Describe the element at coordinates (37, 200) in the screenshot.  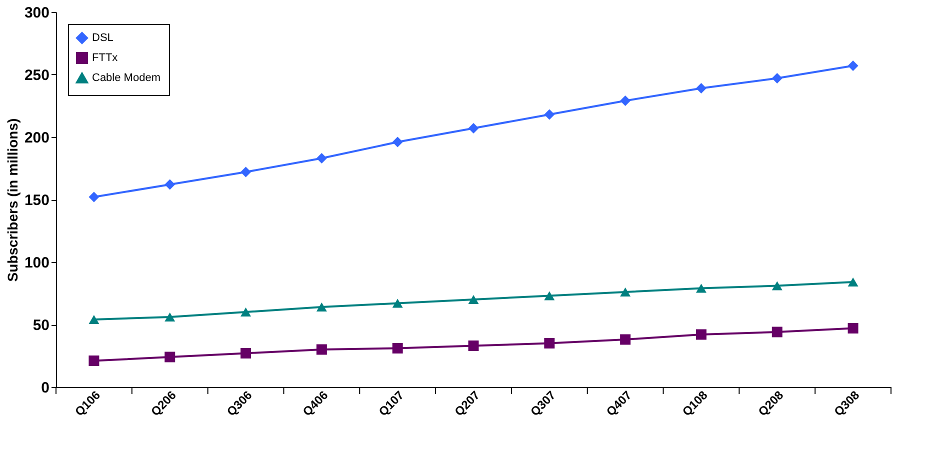
I see `y-tick-label: 150` at that location.